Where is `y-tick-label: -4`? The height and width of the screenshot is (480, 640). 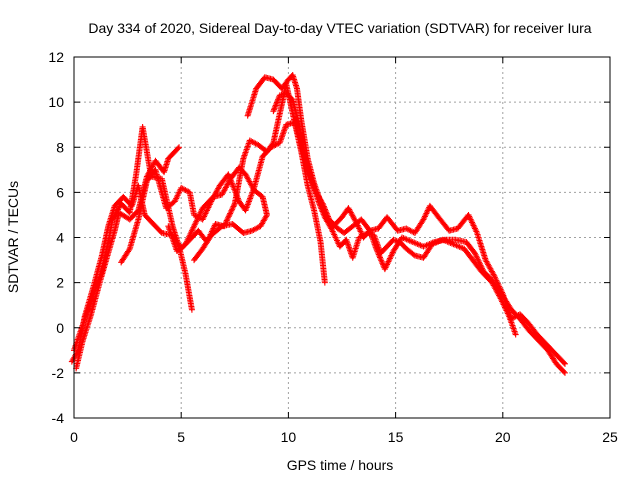
y-tick-label: -4 is located at coordinates (58, 418).